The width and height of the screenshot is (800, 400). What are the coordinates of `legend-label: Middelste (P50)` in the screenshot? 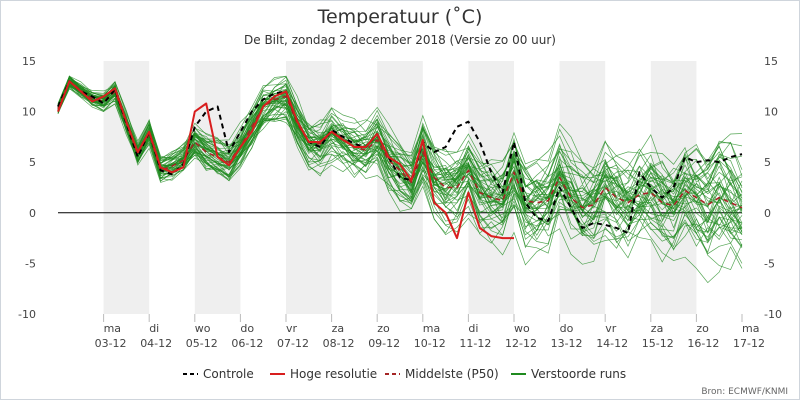 It's located at (452, 374).